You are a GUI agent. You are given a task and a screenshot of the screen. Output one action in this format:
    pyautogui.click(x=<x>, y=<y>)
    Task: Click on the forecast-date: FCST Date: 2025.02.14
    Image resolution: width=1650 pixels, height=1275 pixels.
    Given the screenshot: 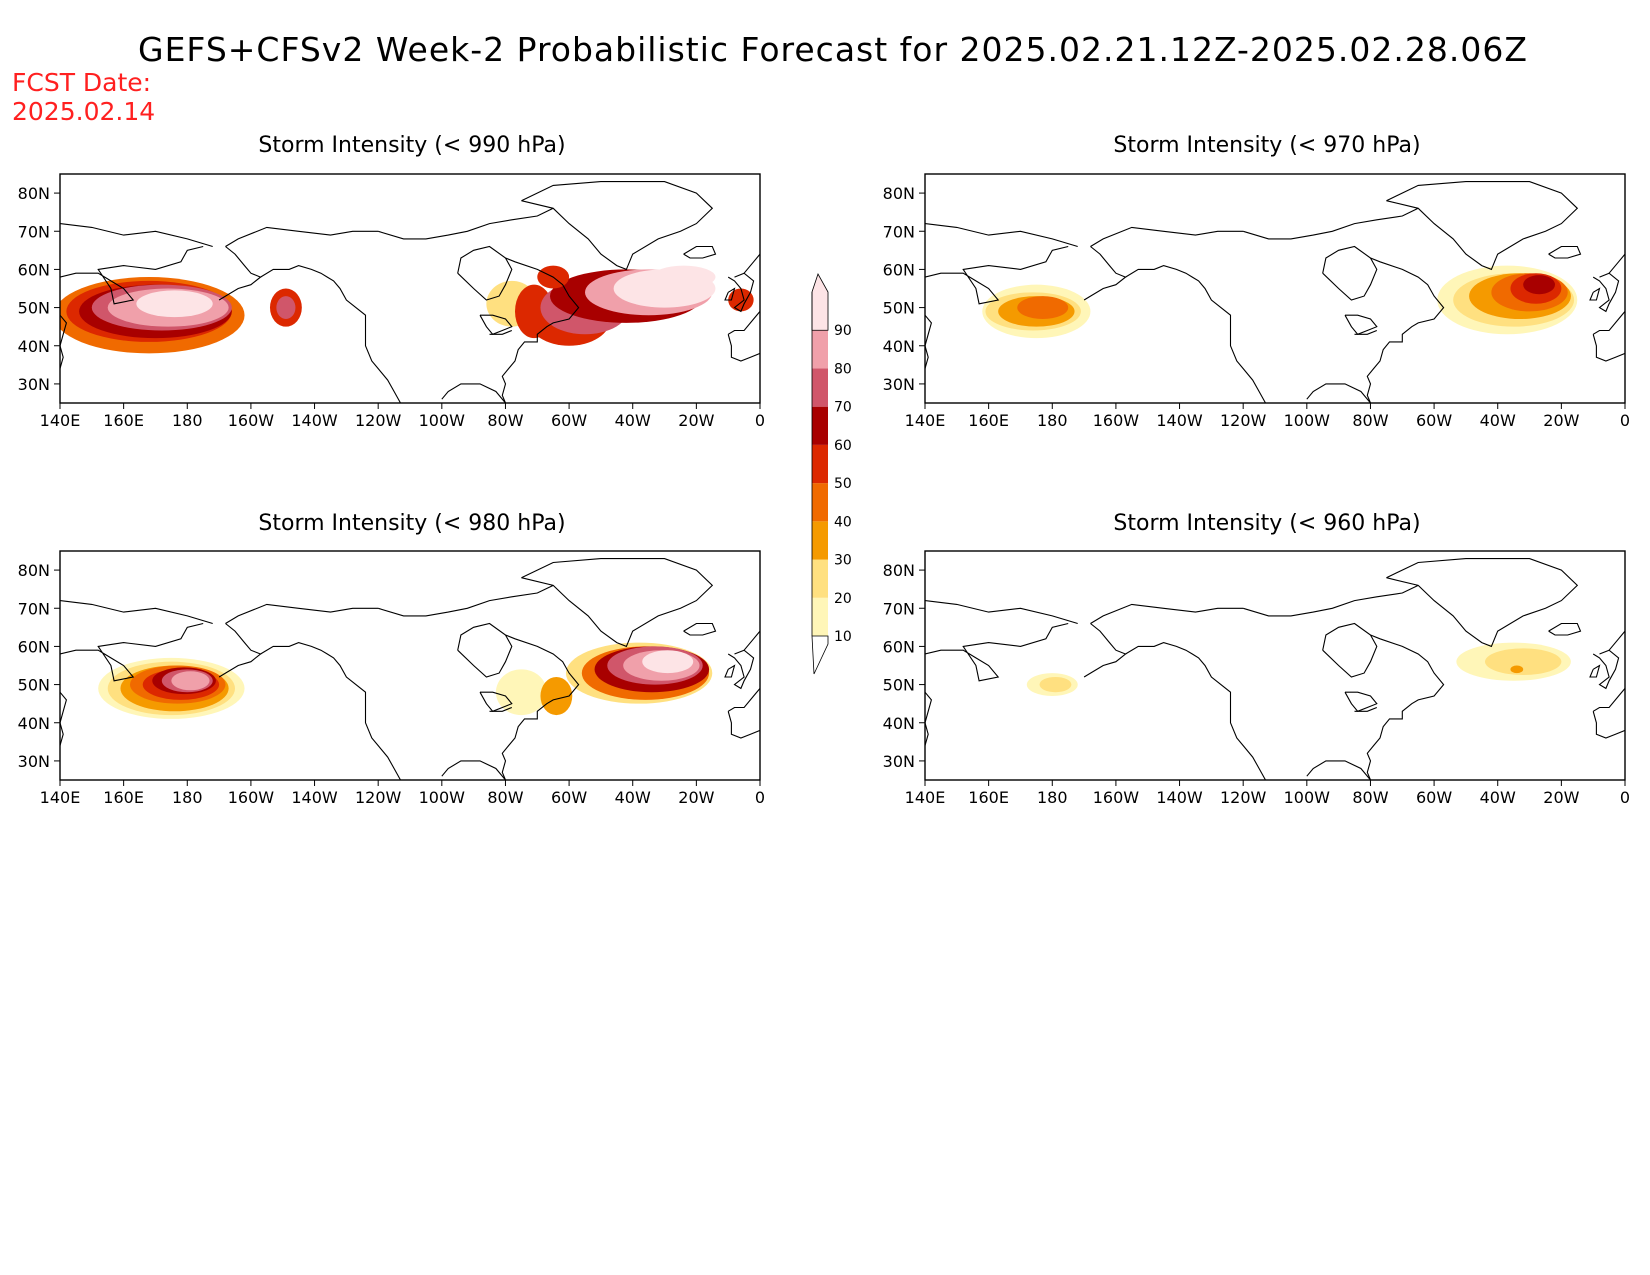 What is the action you would take?
    pyautogui.click(x=83, y=97)
    